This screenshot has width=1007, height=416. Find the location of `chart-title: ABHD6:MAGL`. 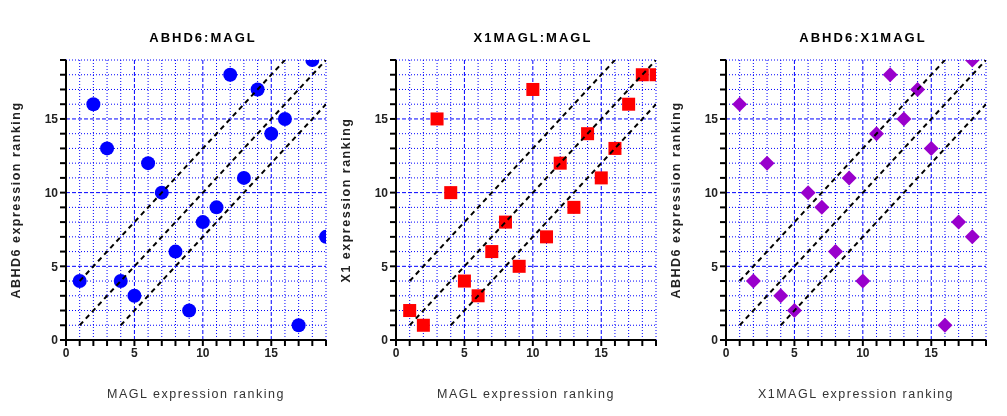

chart-title: ABHD6:MAGL is located at coordinates (203, 38).